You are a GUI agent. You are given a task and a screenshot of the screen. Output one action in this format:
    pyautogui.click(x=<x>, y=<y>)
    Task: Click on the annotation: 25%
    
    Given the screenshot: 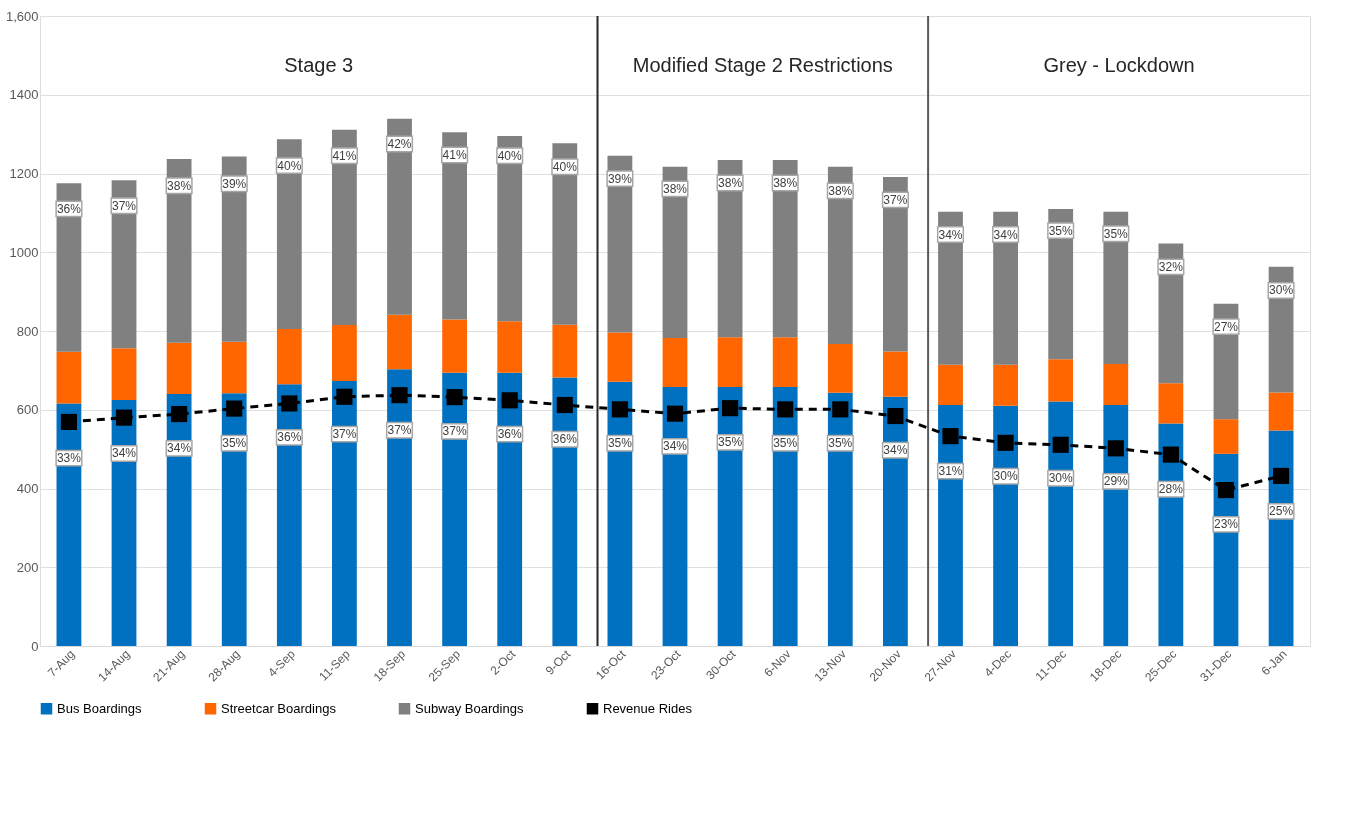 What is the action you would take?
    pyautogui.click(x=1281, y=511)
    